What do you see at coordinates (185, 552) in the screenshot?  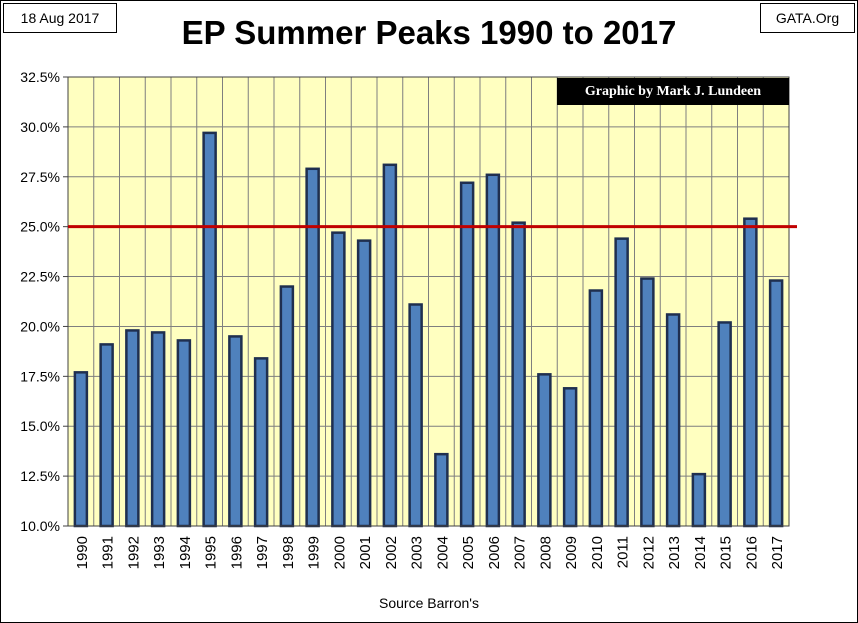 I see `x-tick-label: 1994` at bounding box center [185, 552].